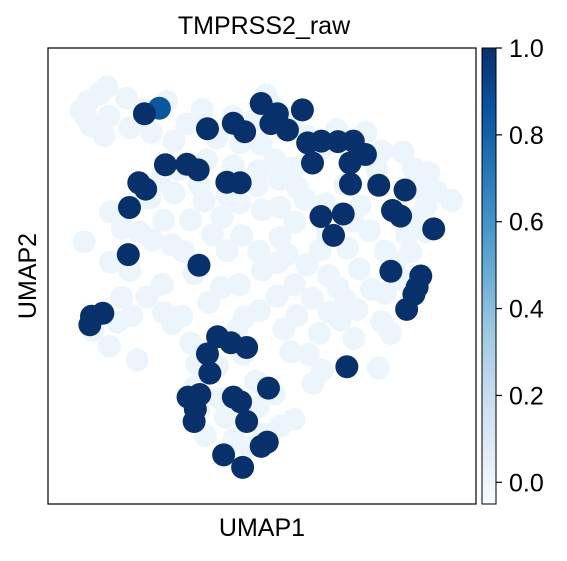  Describe the element at coordinates (28, 276) in the screenshot. I see `y-axis-label: UMAP2` at that location.